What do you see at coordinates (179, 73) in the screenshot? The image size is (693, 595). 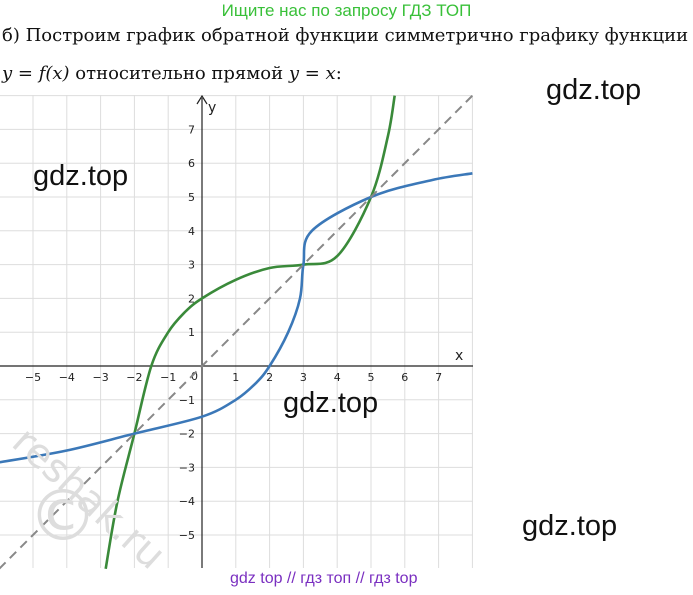 I see `text-relative: относительно прямой` at bounding box center [179, 73].